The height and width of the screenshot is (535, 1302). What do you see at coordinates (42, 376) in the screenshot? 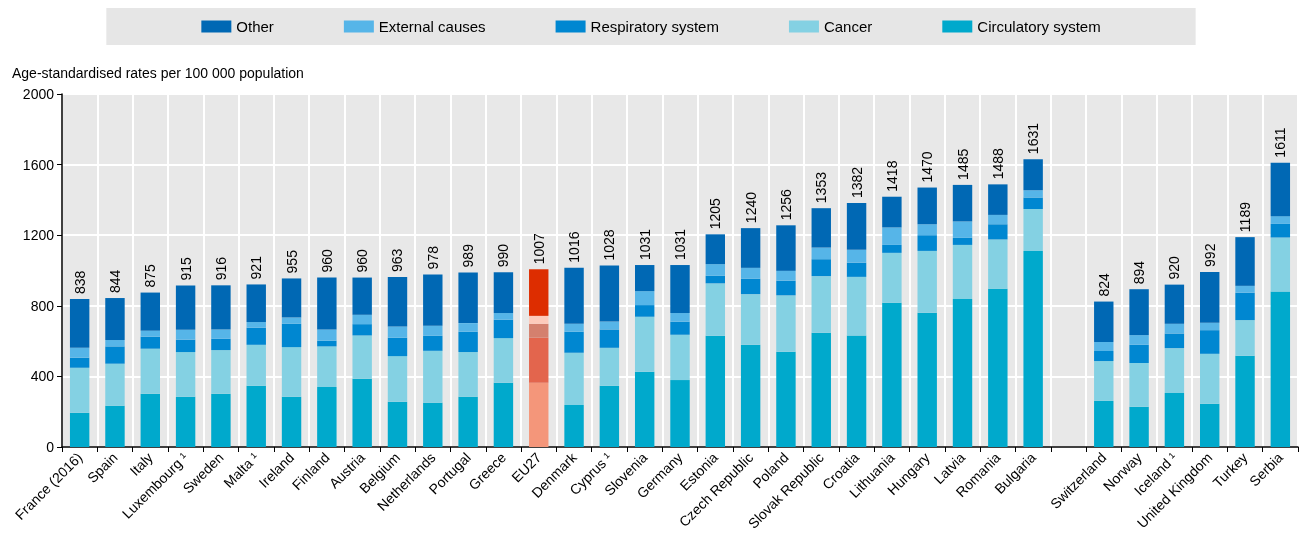
I see `y-tick-label: 400` at bounding box center [42, 376].